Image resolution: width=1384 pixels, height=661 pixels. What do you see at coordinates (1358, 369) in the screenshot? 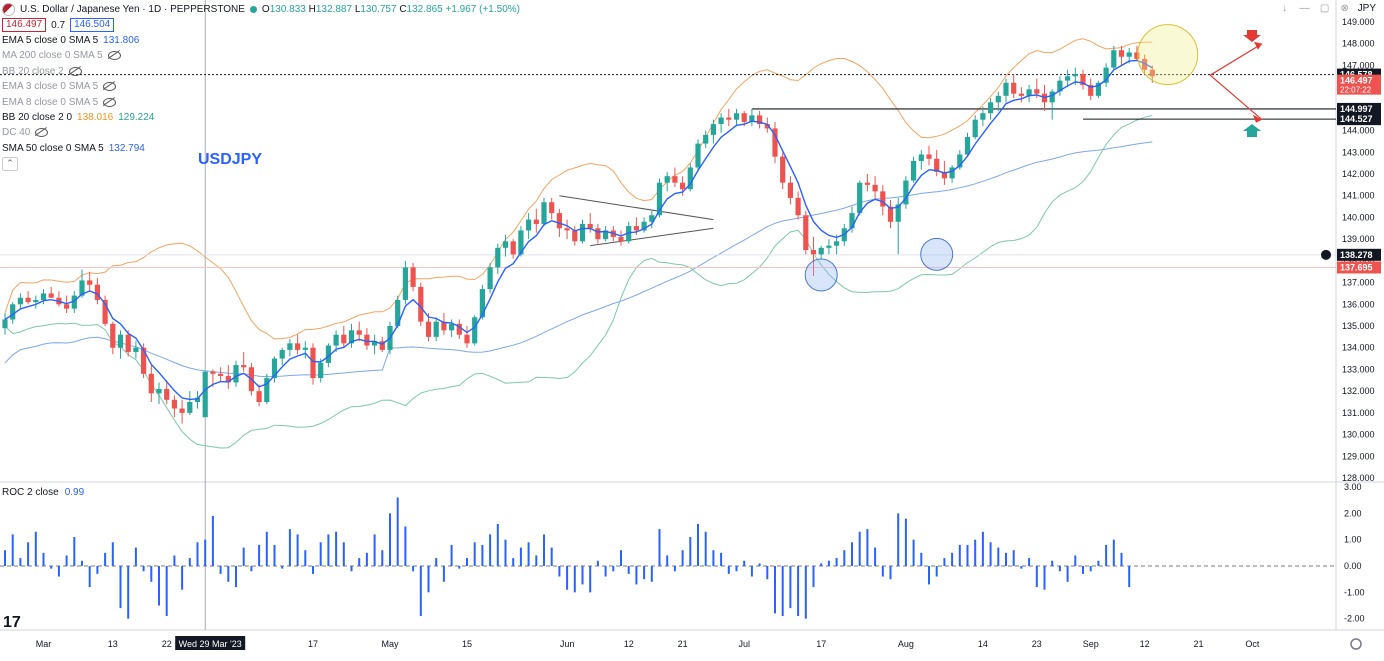
I see `y-tick-label: 133.000` at bounding box center [1358, 369].